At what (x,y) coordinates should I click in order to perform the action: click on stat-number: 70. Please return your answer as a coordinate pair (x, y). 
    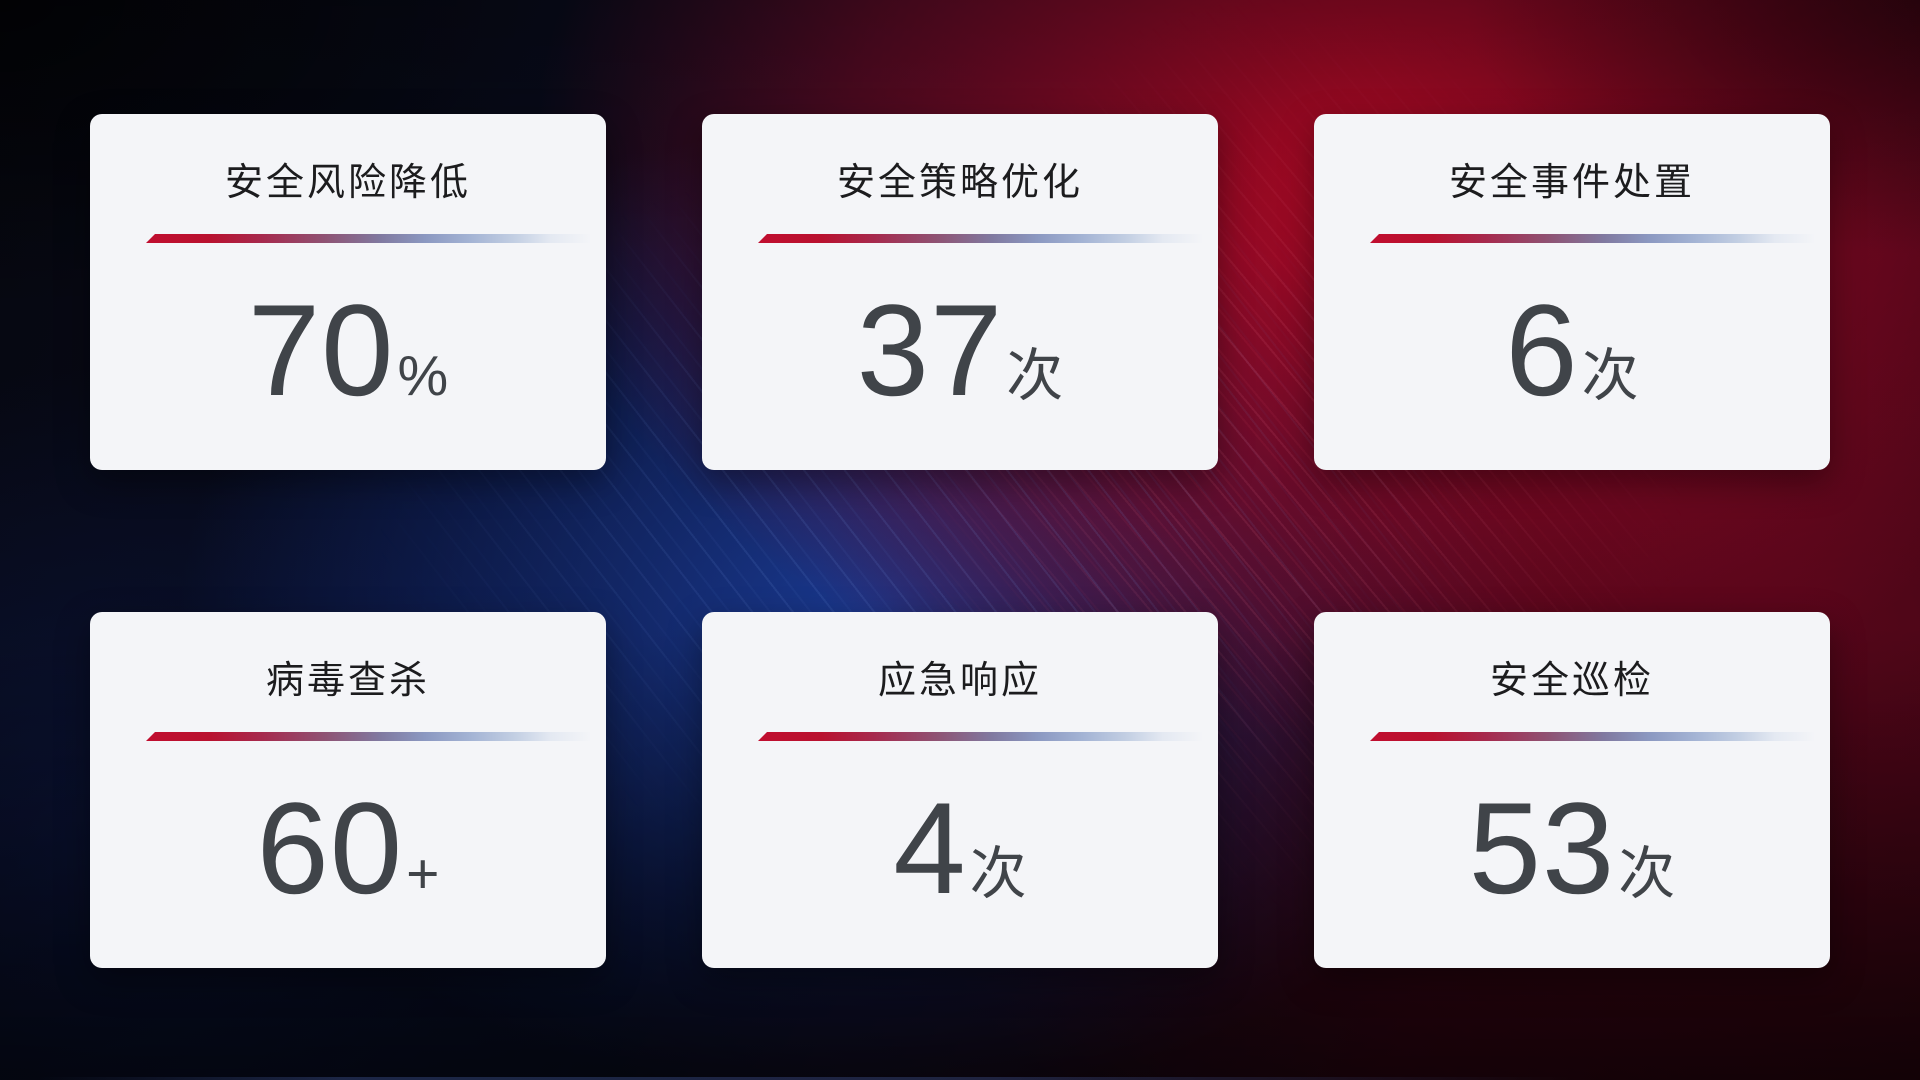
    Looking at the image, I should click on (321, 350).